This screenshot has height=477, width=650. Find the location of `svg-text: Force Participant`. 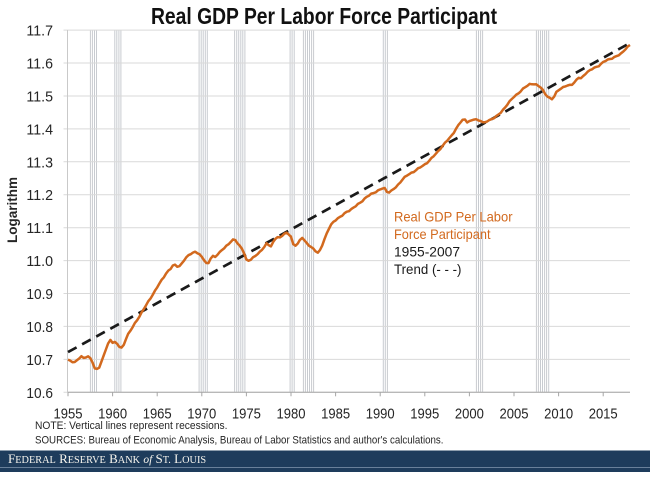

svg-text: Force Participant is located at coordinates (442, 234).